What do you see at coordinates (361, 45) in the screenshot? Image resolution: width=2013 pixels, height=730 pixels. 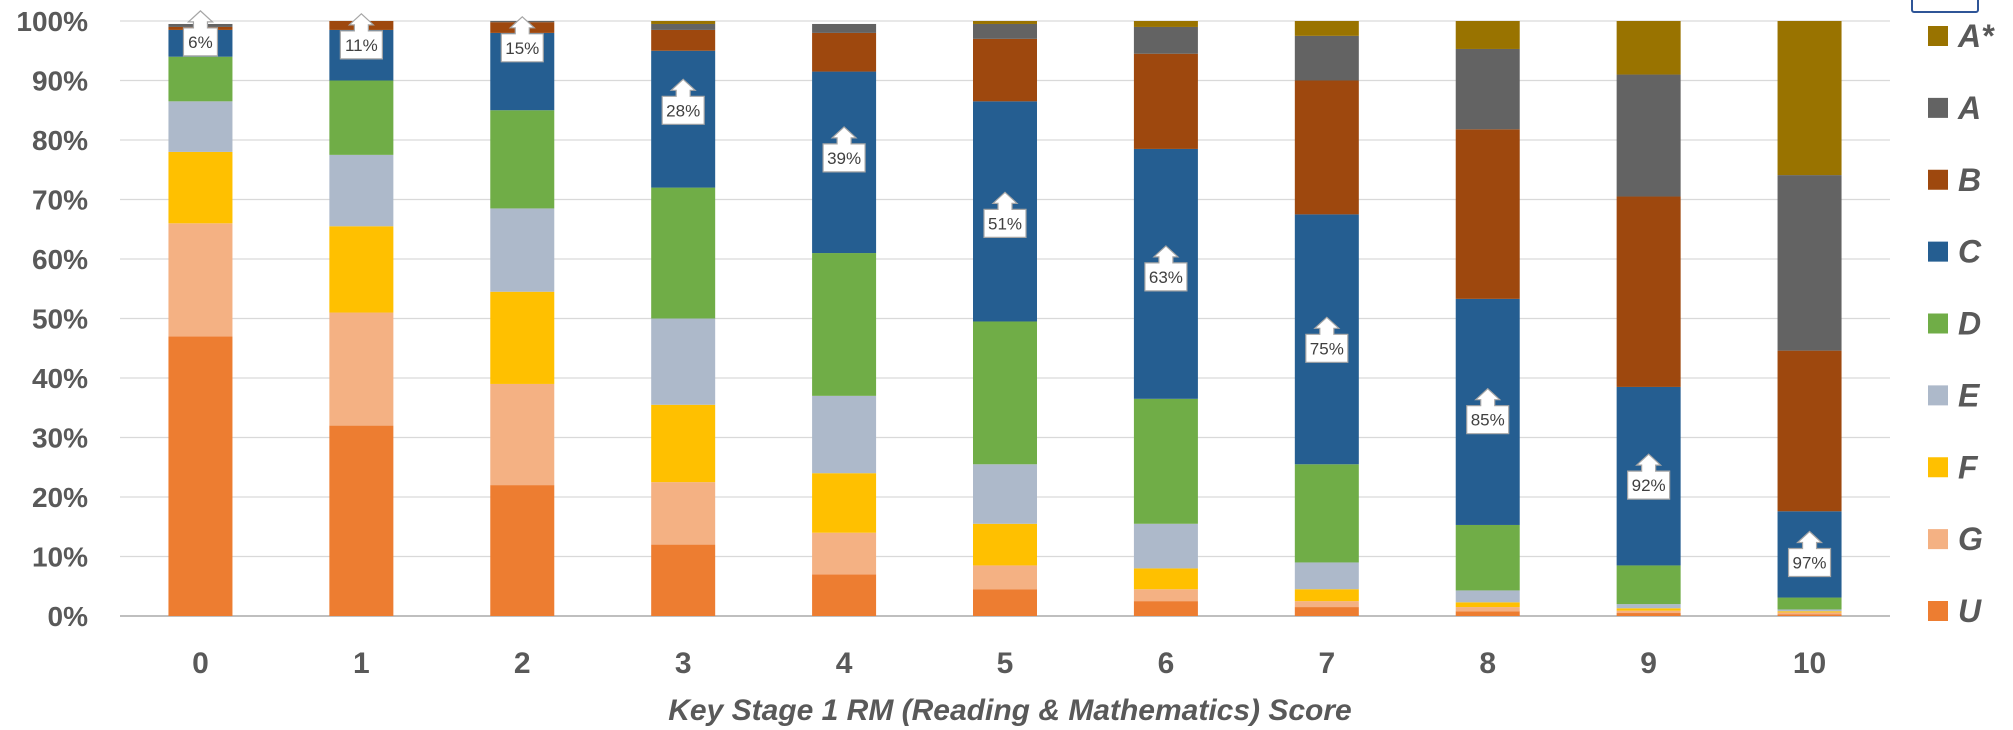 I see `callout-text: 11%` at bounding box center [361, 45].